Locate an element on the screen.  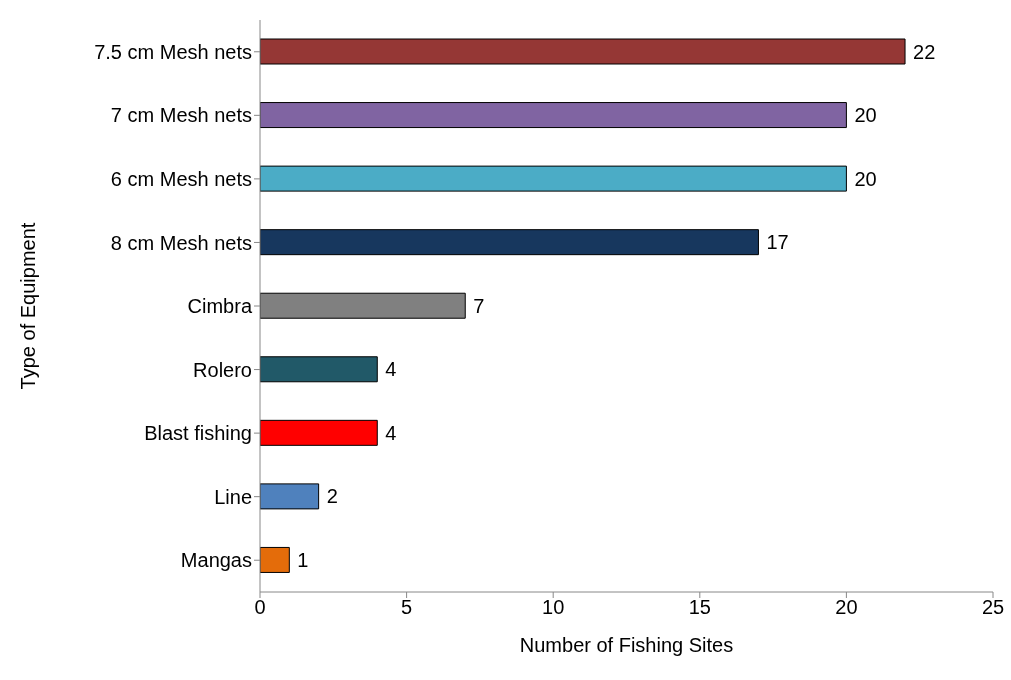
data-label: 7 is located at coordinates (479, 305).